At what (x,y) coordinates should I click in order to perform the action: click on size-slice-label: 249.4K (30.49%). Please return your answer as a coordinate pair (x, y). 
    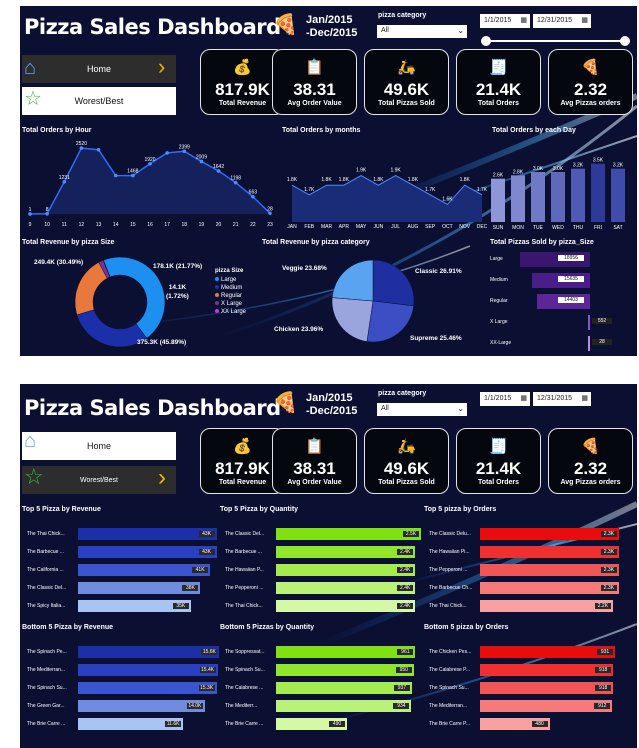
    Looking at the image, I should click on (59, 262).